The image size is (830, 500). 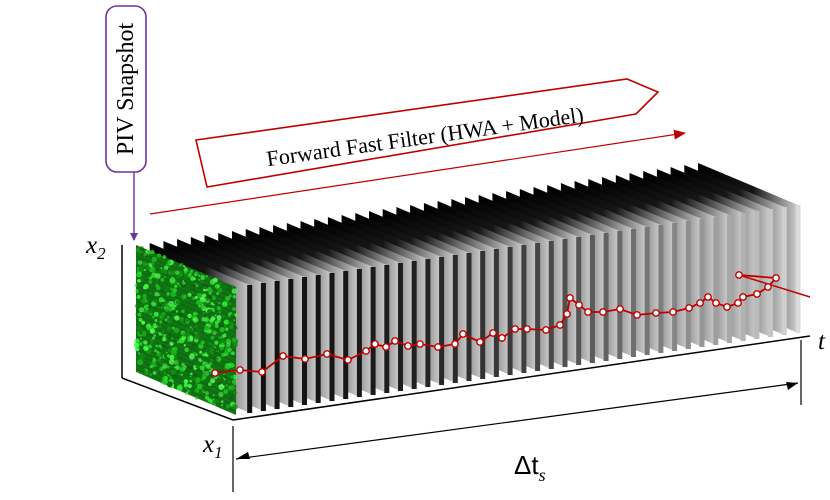 I want to click on piv-snapshot-box, so click(x=126, y=89).